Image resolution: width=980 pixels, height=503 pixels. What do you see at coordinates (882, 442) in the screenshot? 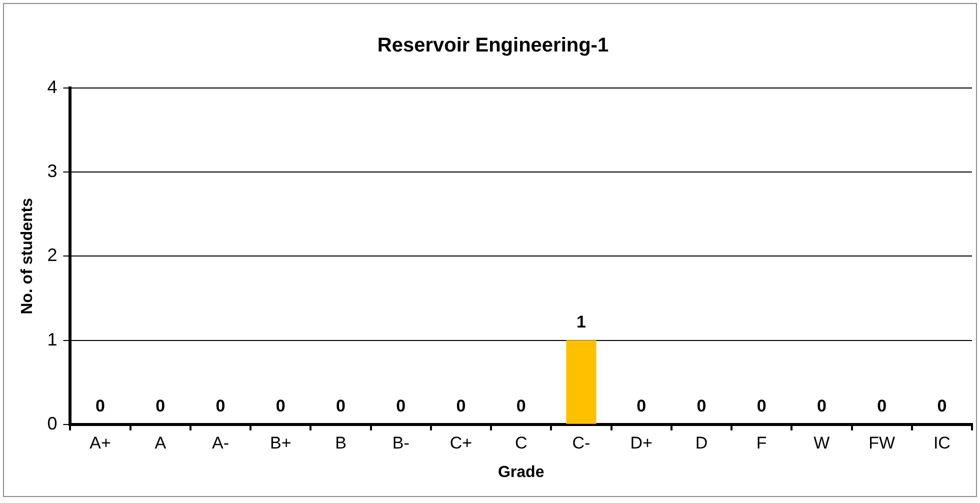
I see `x-tick-label: FW` at bounding box center [882, 442].